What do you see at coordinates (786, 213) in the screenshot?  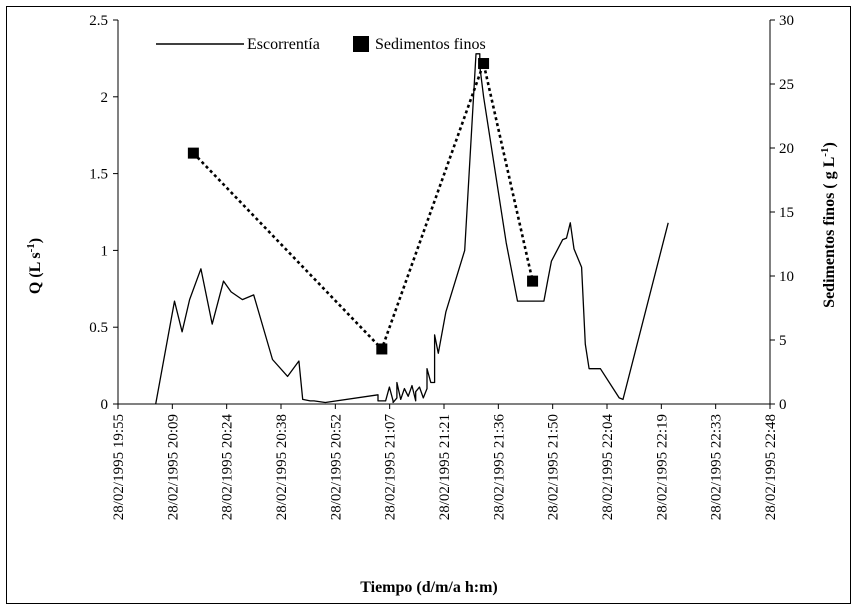 I see `y-right-tick-label: 15` at bounding box center [786, 213].